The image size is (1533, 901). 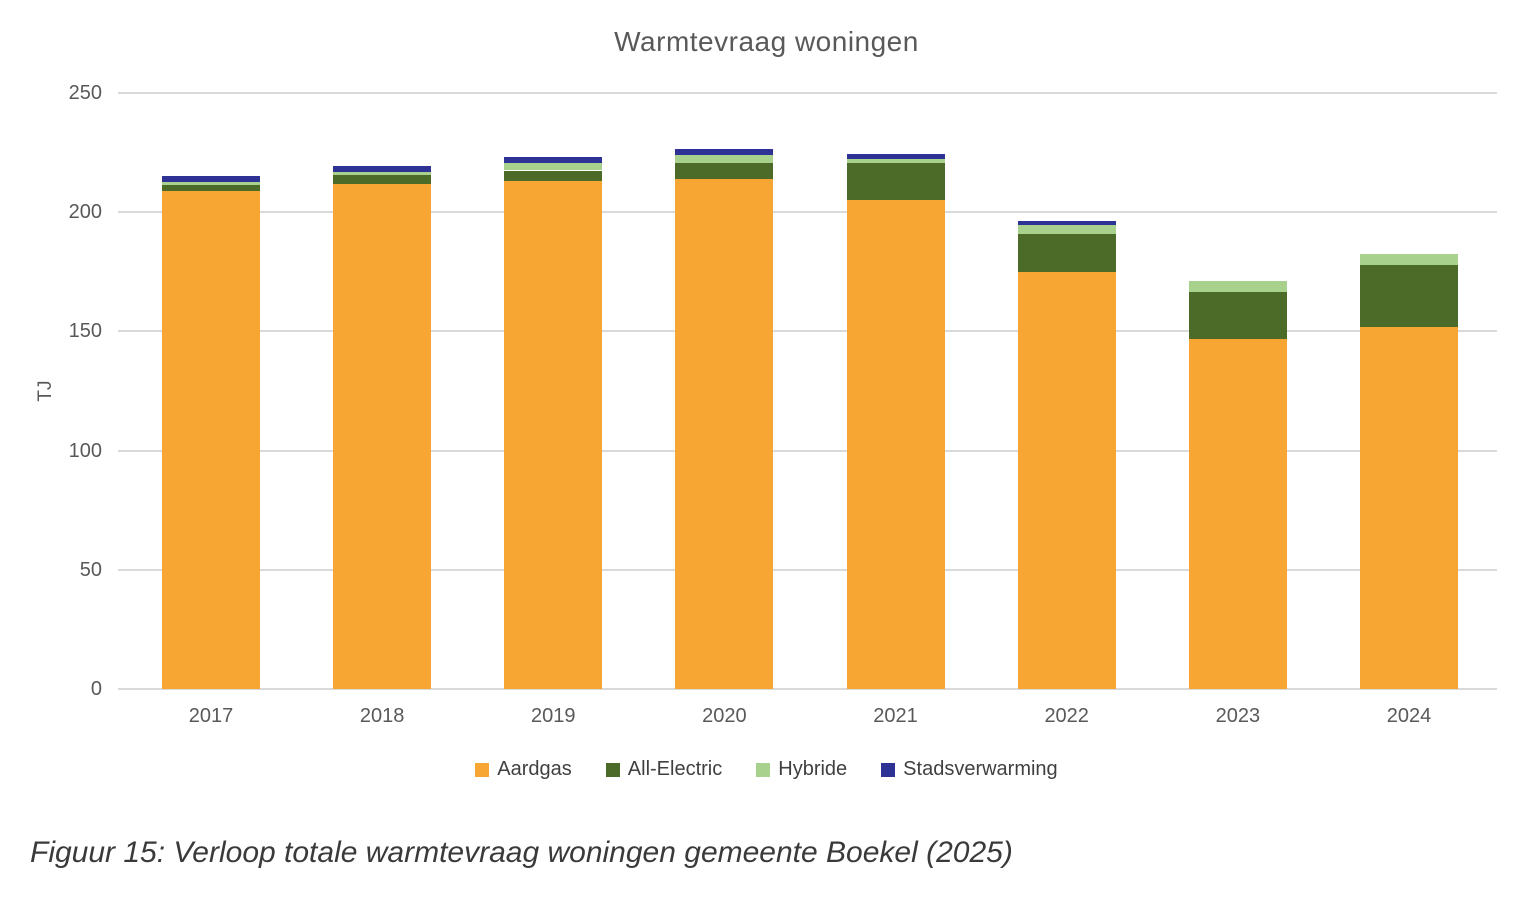 What do you see at coordinates (1066, 229) in the screenshot?
I see `bar-segment-hybride-2022` at bounding box center [1066, 229].